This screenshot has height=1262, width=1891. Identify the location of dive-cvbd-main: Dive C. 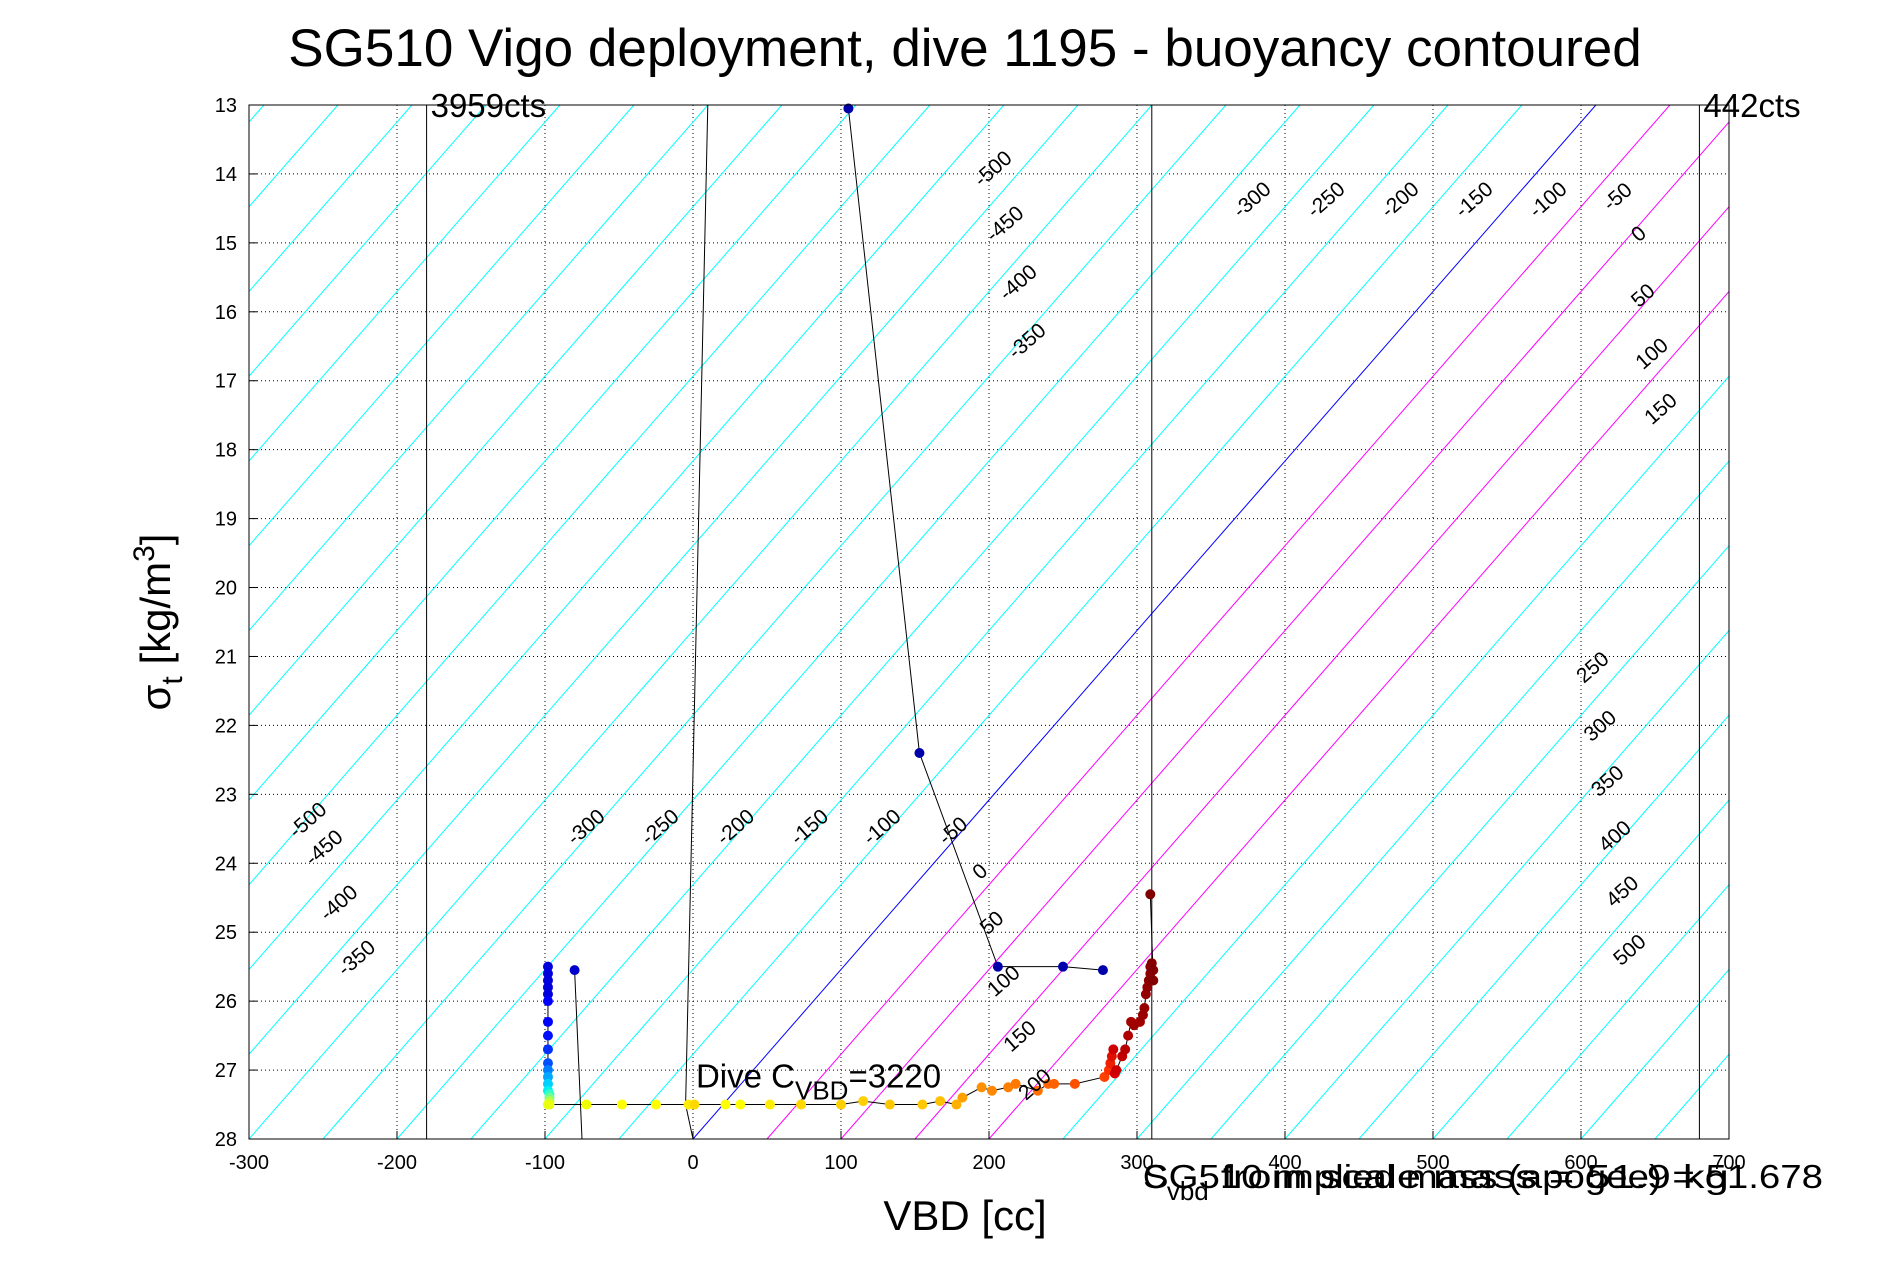
(745, 1075).